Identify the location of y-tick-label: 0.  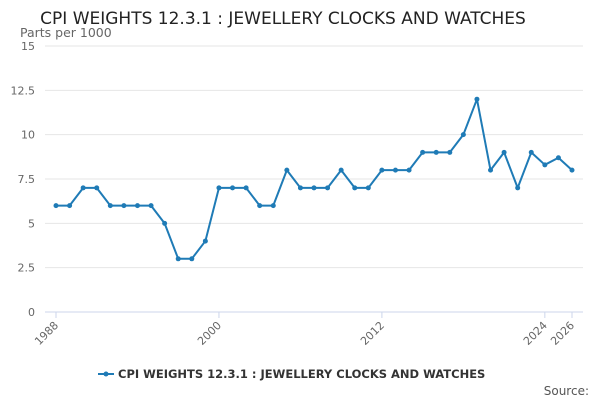
(31, 312).